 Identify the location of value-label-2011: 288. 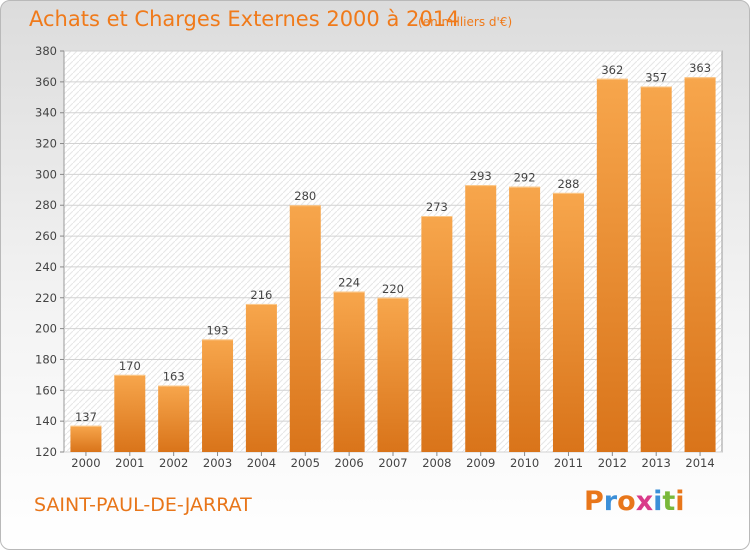
(568, 184).